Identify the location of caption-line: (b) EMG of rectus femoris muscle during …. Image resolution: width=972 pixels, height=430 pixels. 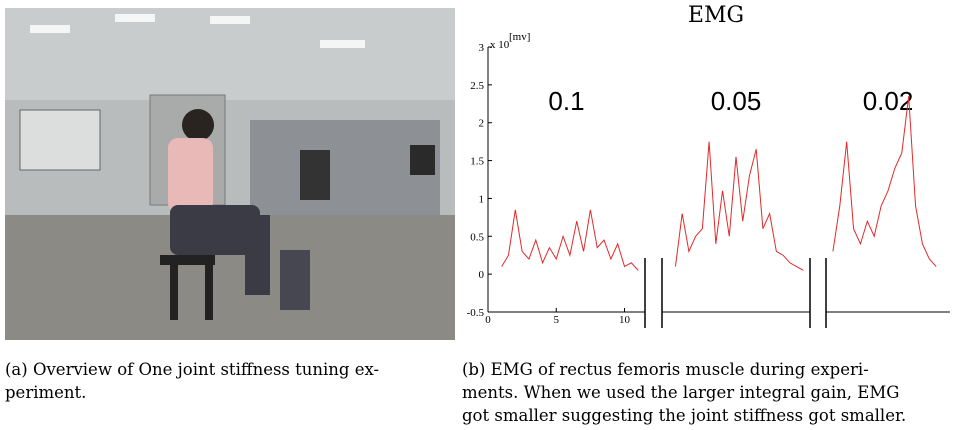
(665, 369).